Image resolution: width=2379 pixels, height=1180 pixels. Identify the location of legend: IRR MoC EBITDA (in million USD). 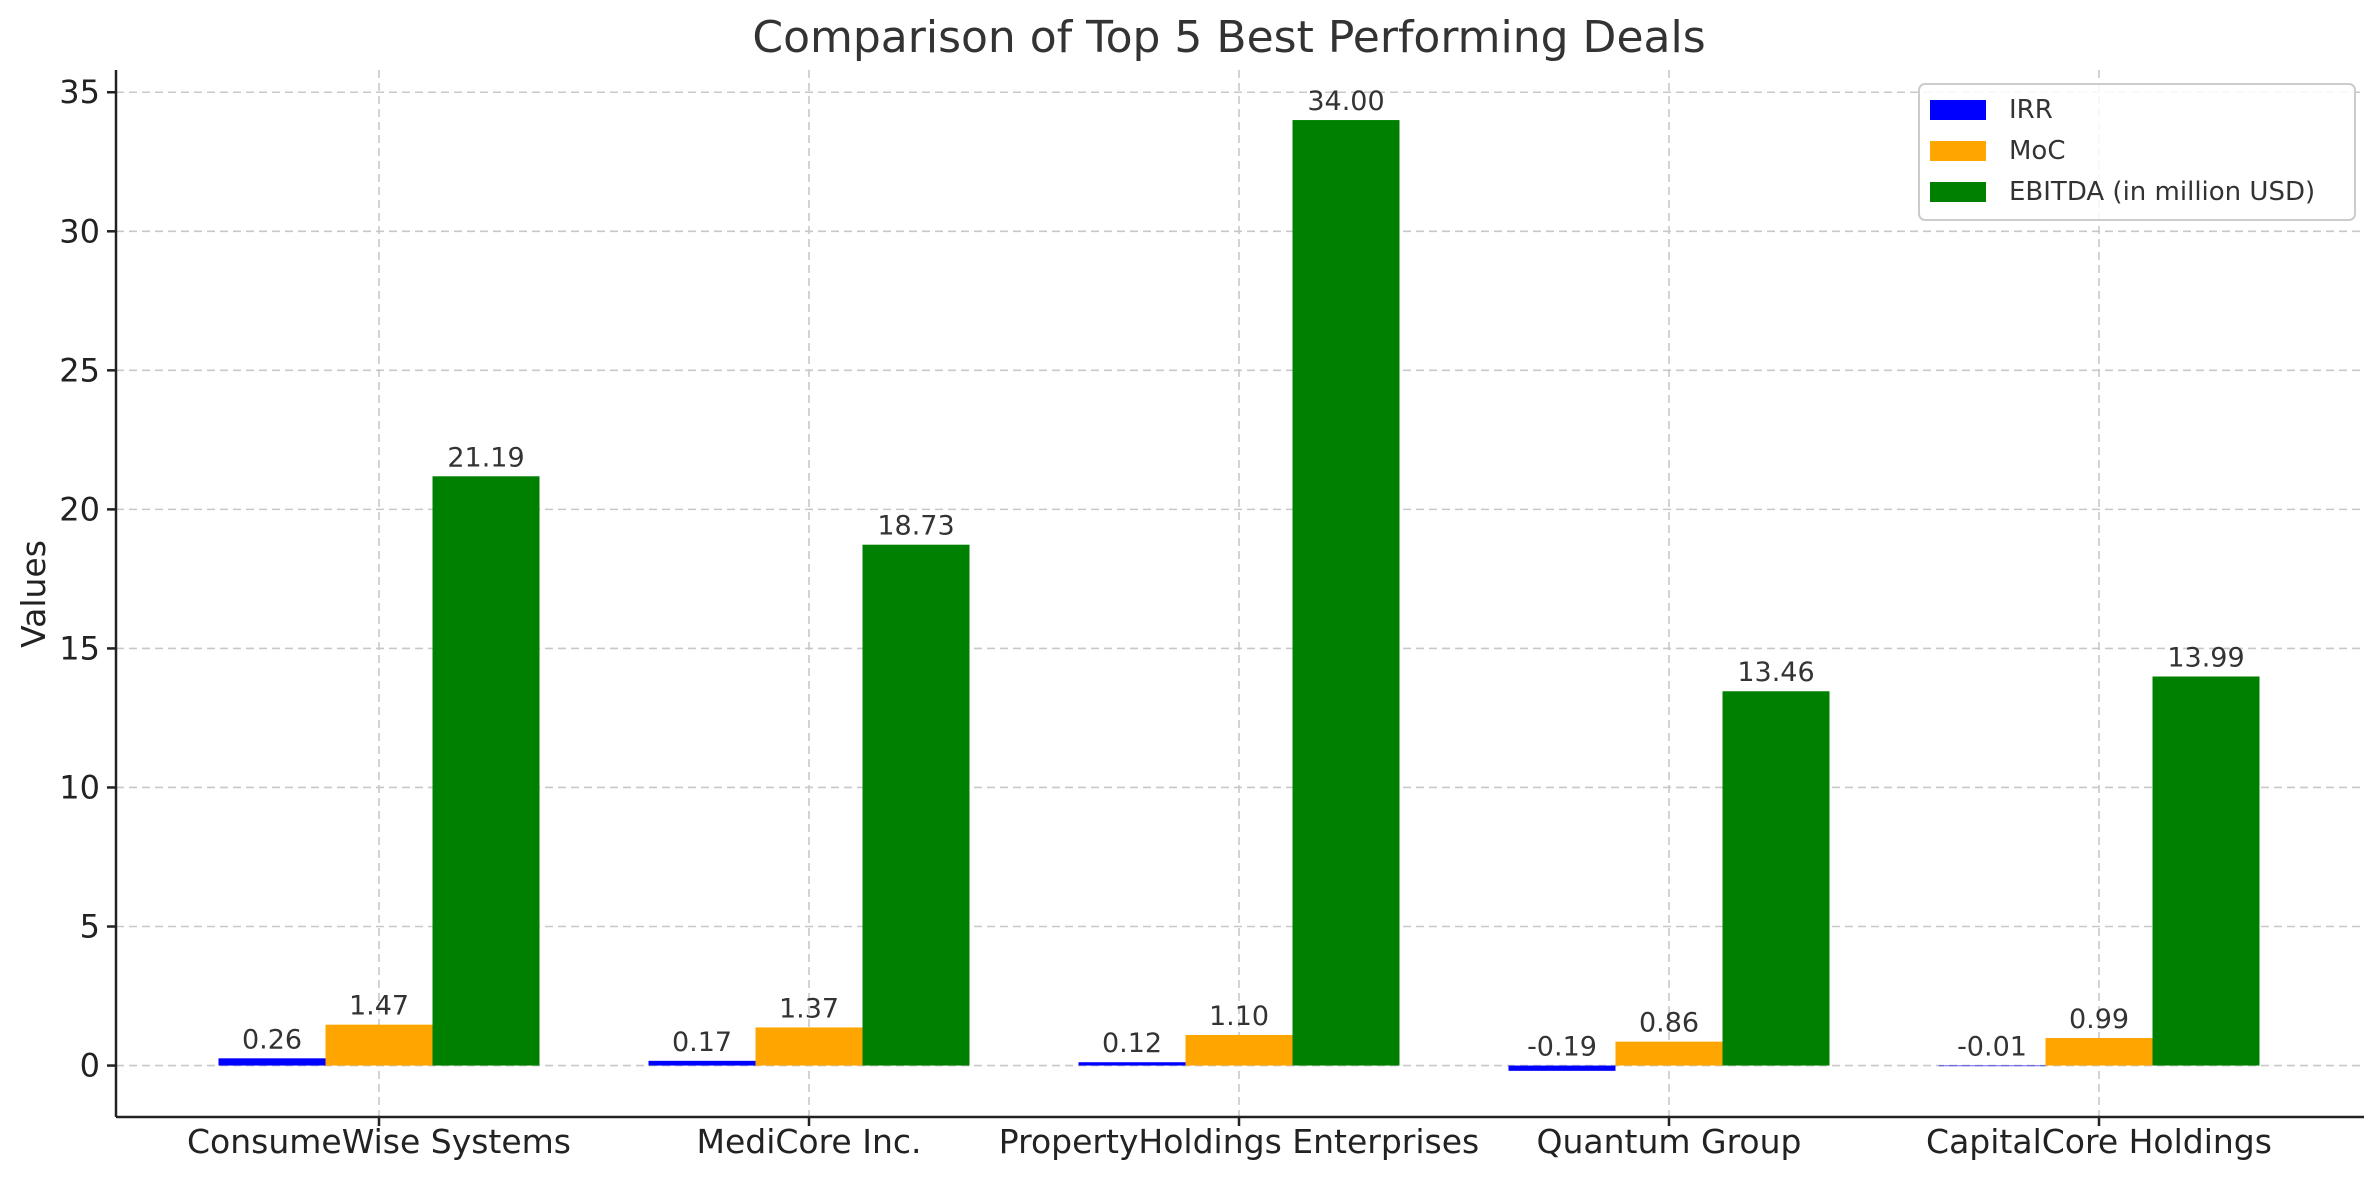
(2137, 152).